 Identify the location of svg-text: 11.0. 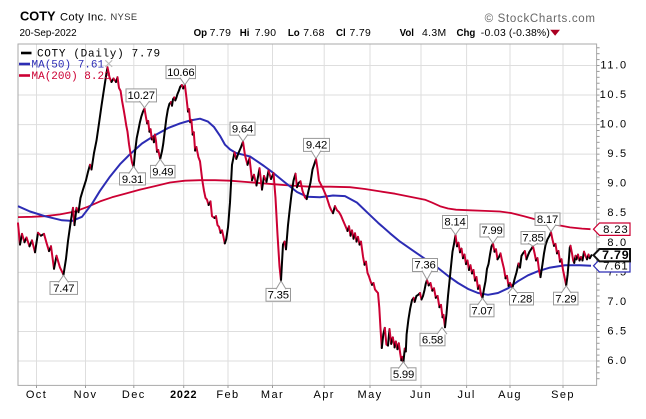
(613, 66).